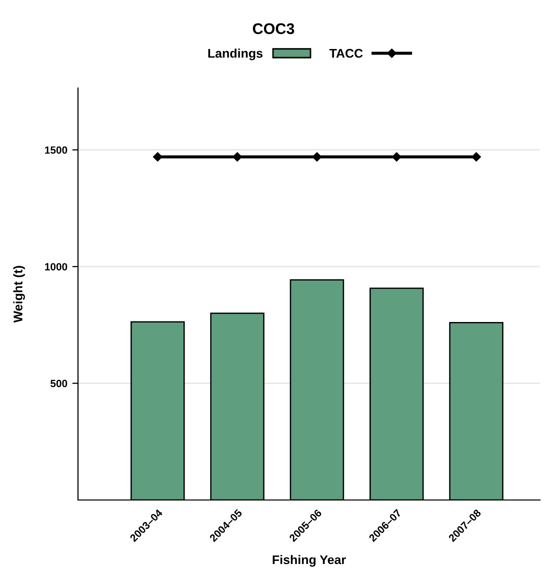 The image size is (547, 572). Describe the element at coordinates (56, 150) in the screenshot. I see `y-tick-label: 1500` at that location.